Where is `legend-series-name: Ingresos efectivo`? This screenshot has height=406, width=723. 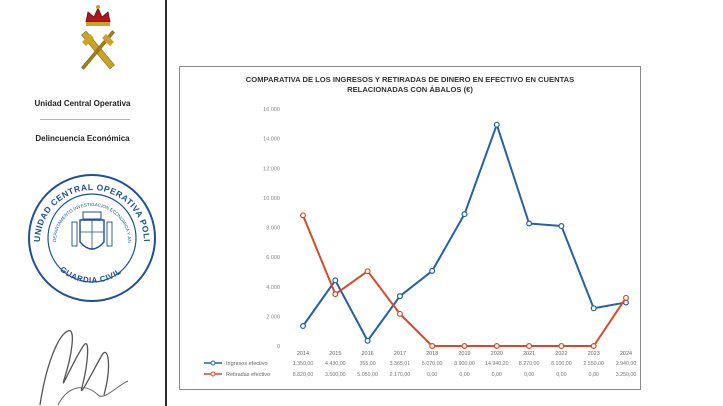 legend-series-name: Ingresos efectivo is located at coordinates (247, 364).